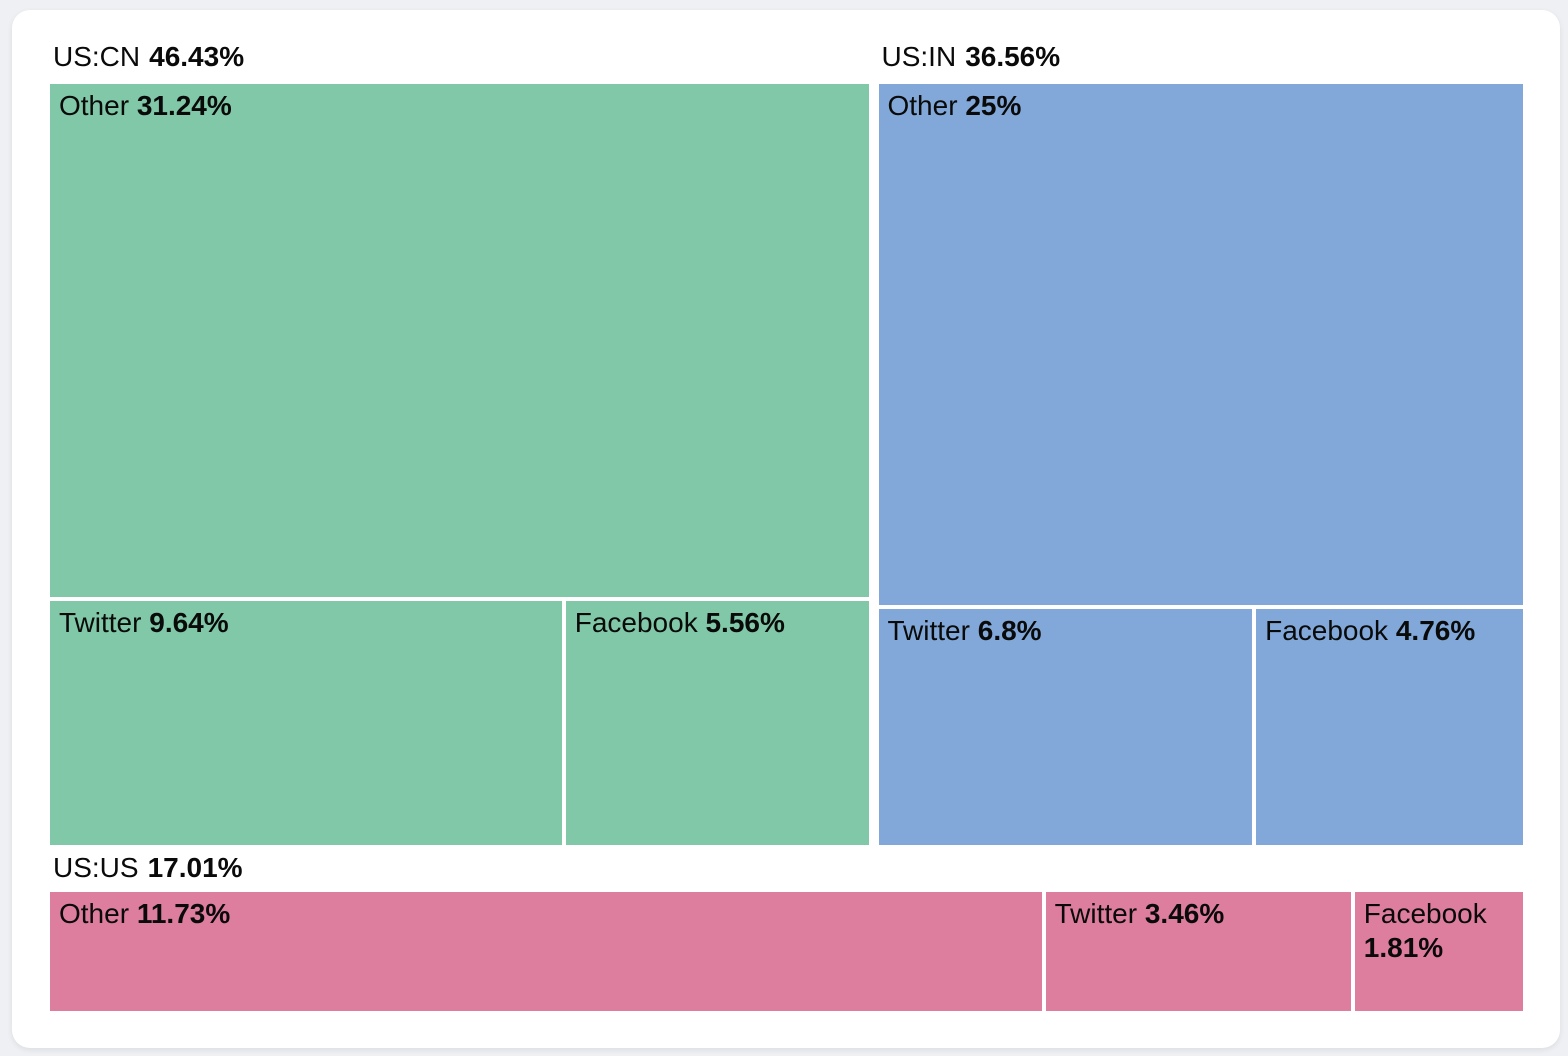 This screenshot has width=1568, height=1056. I want to click on cell-percent: 5.56%, so click(745, 622).